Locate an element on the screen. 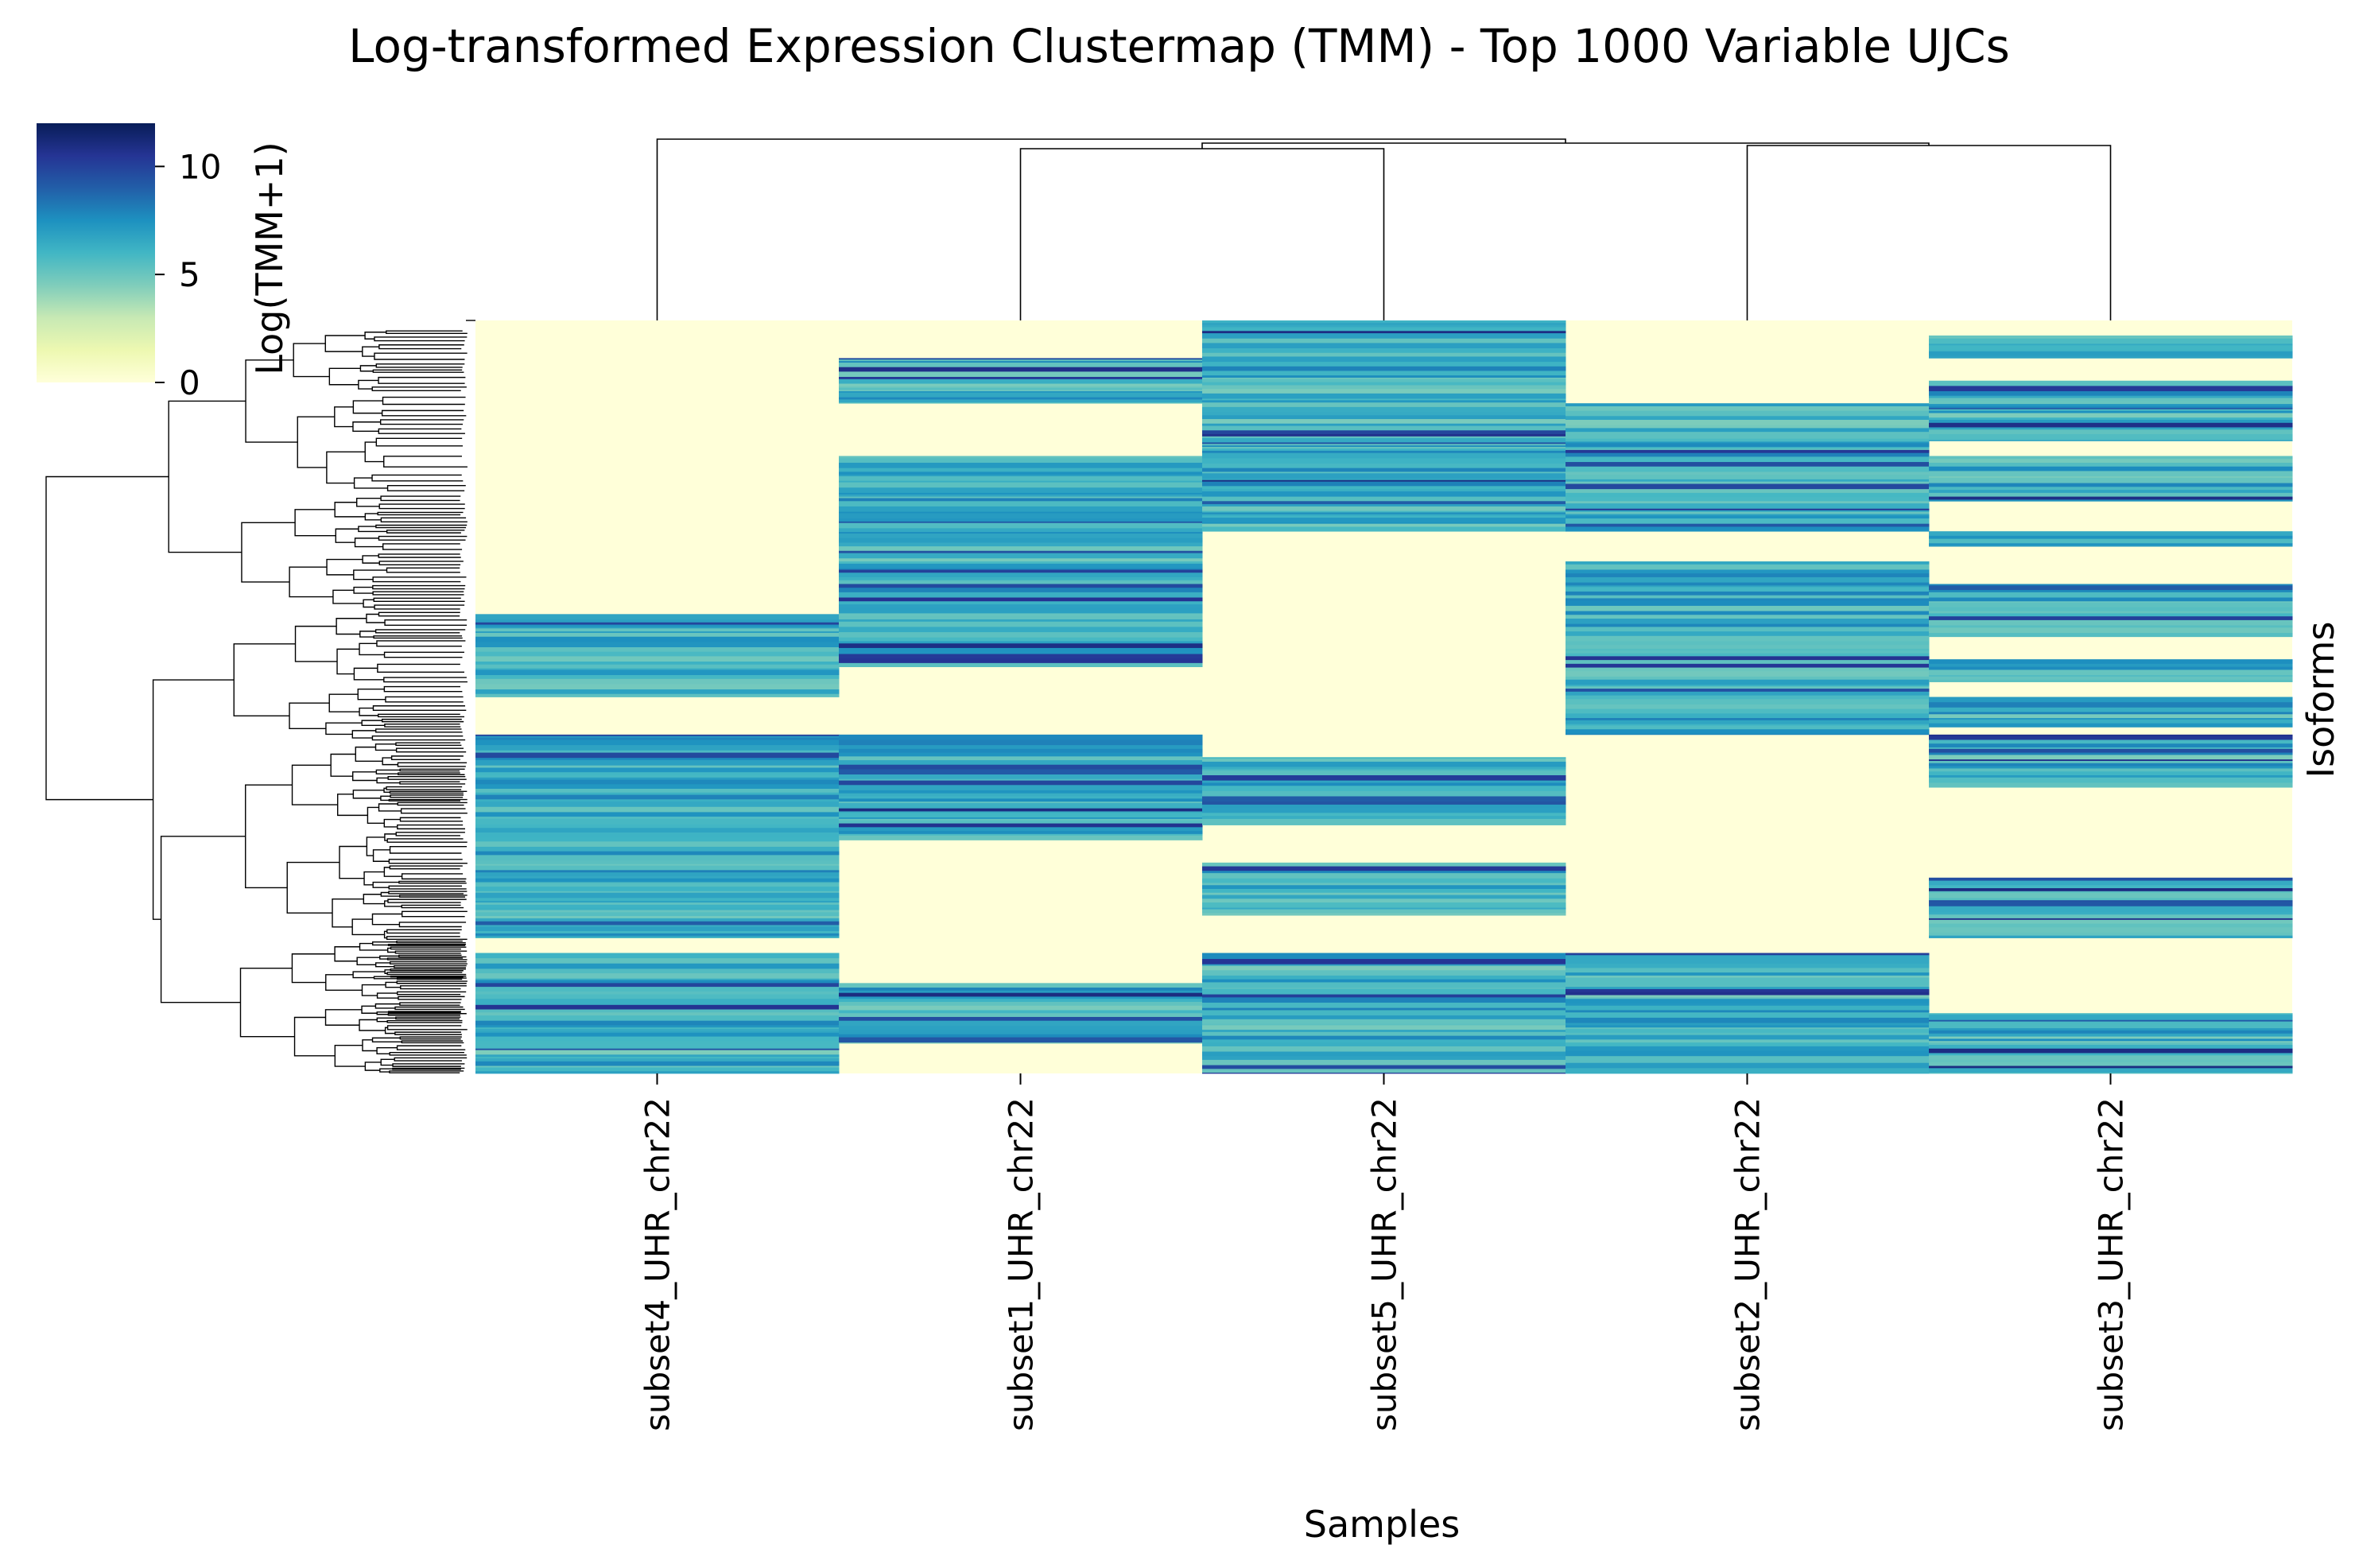 The width and height of the screenshot is (2359, 1568). x-tick-label: subset3_UHR_chr22 is located at coordinates (2111, 1264).